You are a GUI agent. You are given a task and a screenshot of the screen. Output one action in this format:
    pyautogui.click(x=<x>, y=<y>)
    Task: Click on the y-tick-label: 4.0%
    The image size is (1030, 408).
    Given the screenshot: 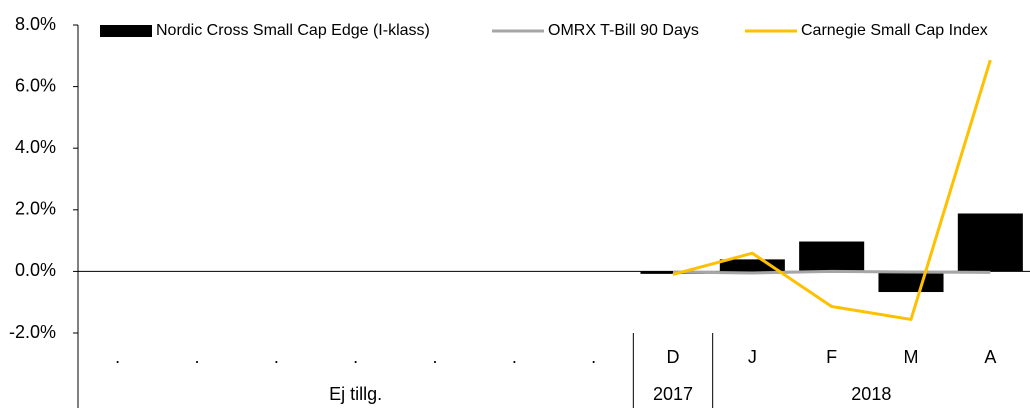 What is the action you would take?
    pyautogui.click(x=35, y=147)
    